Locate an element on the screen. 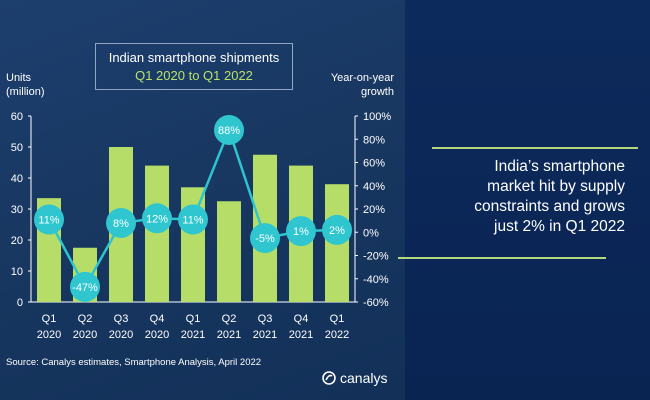  left-tick-label: 40 is located at coordinates (17, 179).